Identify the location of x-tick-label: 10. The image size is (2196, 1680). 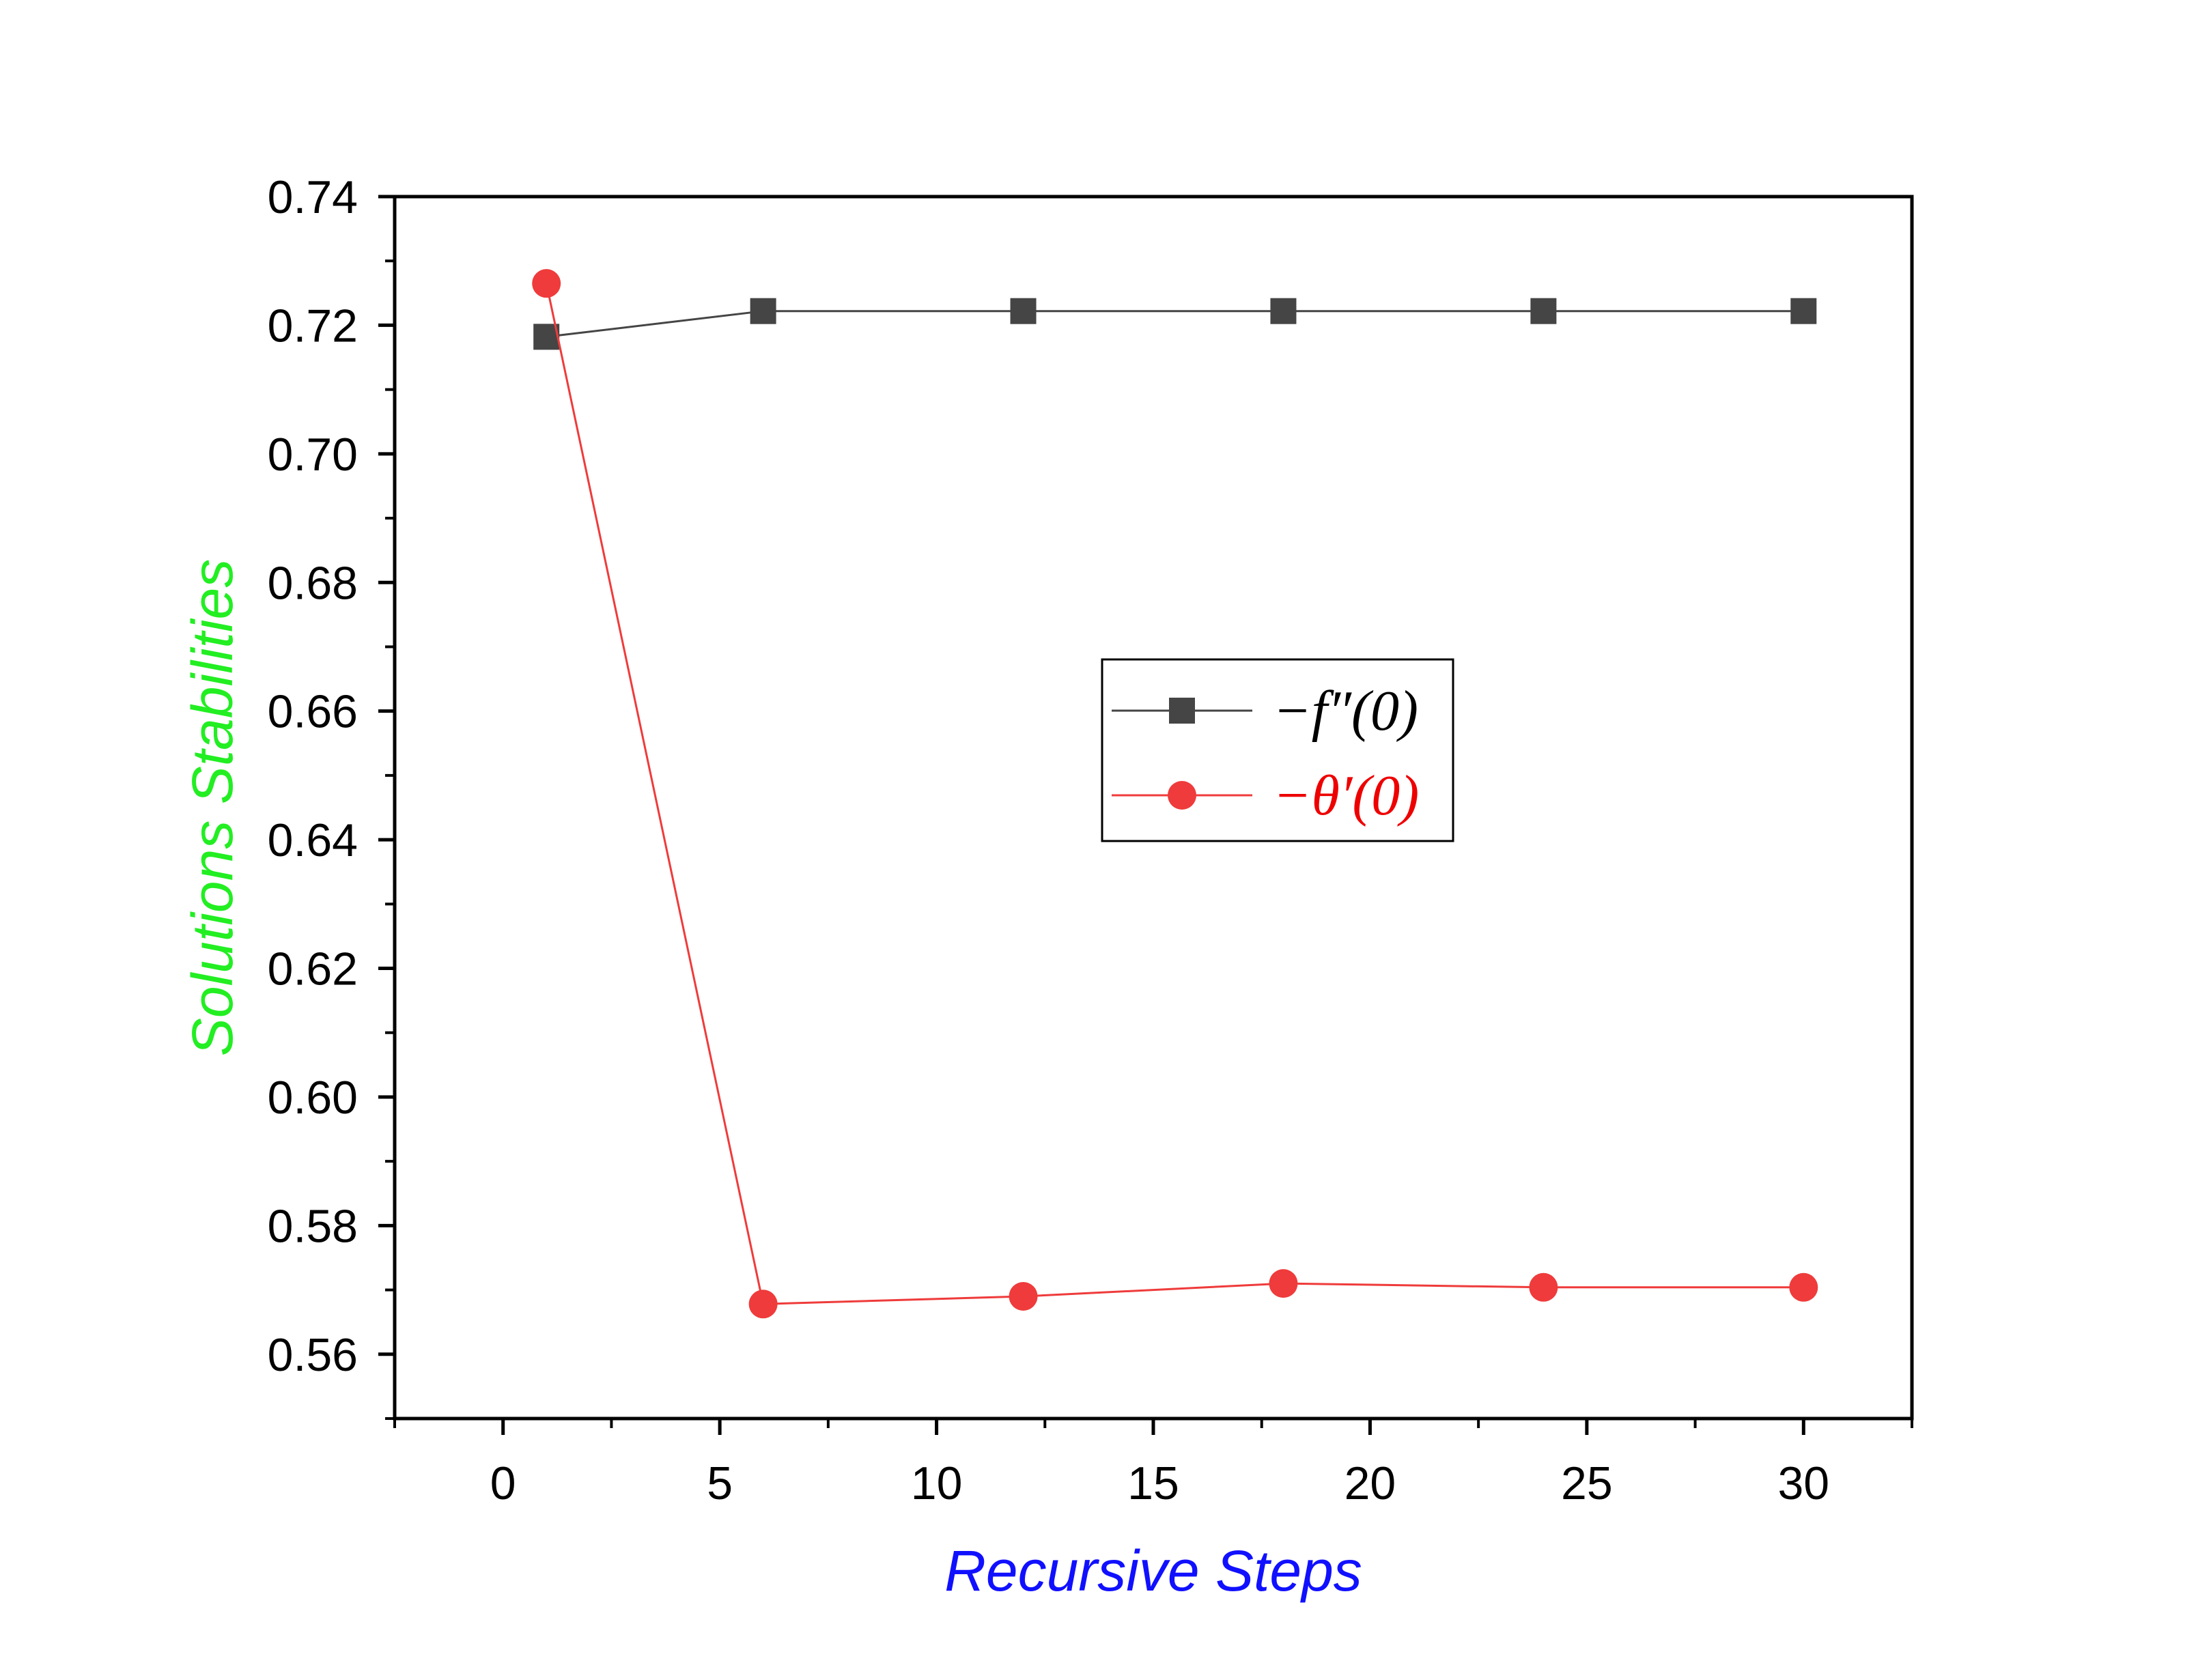
(937, 1483).